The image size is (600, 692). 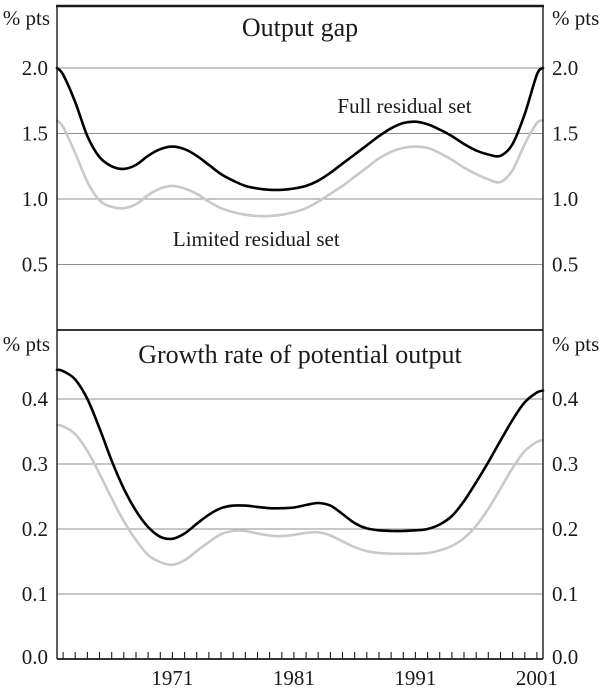 I want to click on series-line-full, so click(x=300, y=129).